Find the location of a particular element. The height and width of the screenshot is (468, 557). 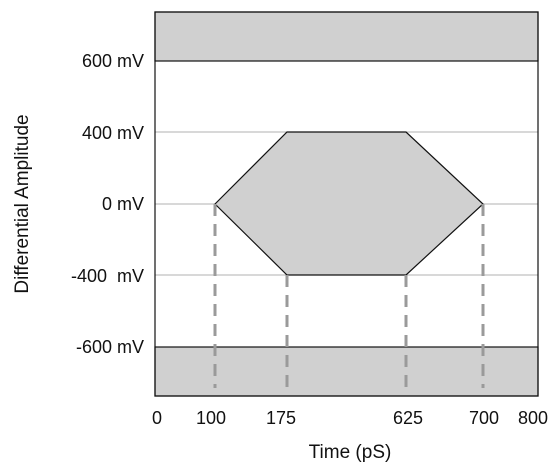

y-tick-400mV: 400 mV is located at coordinates (113, 133).